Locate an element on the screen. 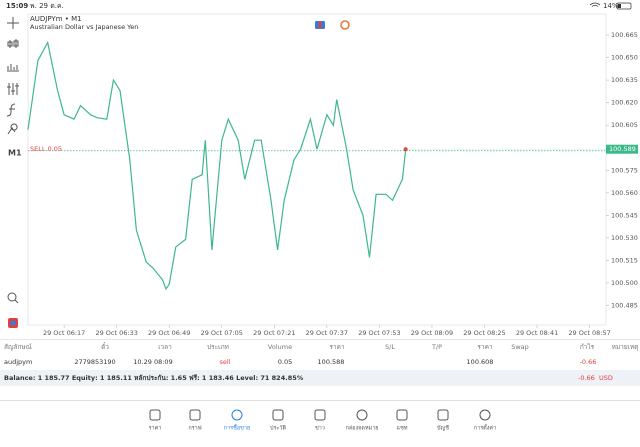 This screenshot has height=447, width=640. nav-label: ประวัติ is located at coordinates (278, 428).